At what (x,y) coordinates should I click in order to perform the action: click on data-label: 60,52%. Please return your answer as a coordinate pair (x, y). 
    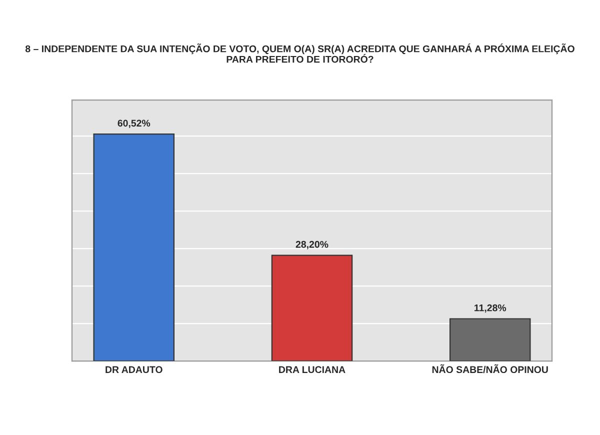
    Looking at the image, I should click on (134, 124).